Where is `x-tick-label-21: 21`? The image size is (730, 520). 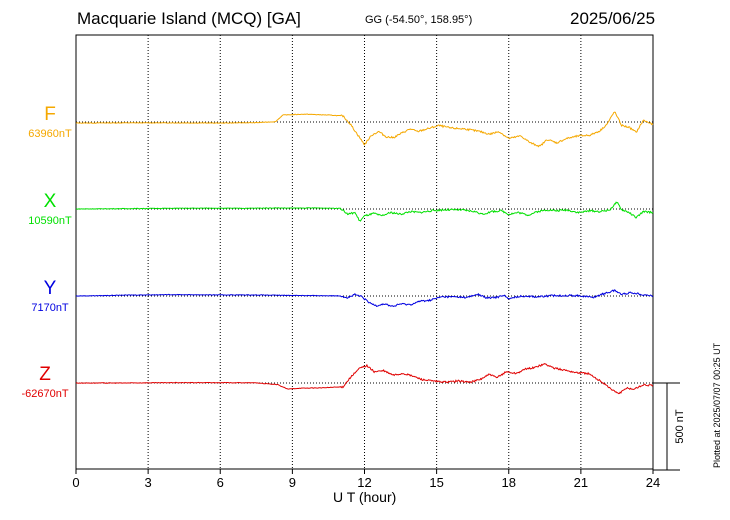
x-tick-label-21: 21 is located at coordinates (581, 482).